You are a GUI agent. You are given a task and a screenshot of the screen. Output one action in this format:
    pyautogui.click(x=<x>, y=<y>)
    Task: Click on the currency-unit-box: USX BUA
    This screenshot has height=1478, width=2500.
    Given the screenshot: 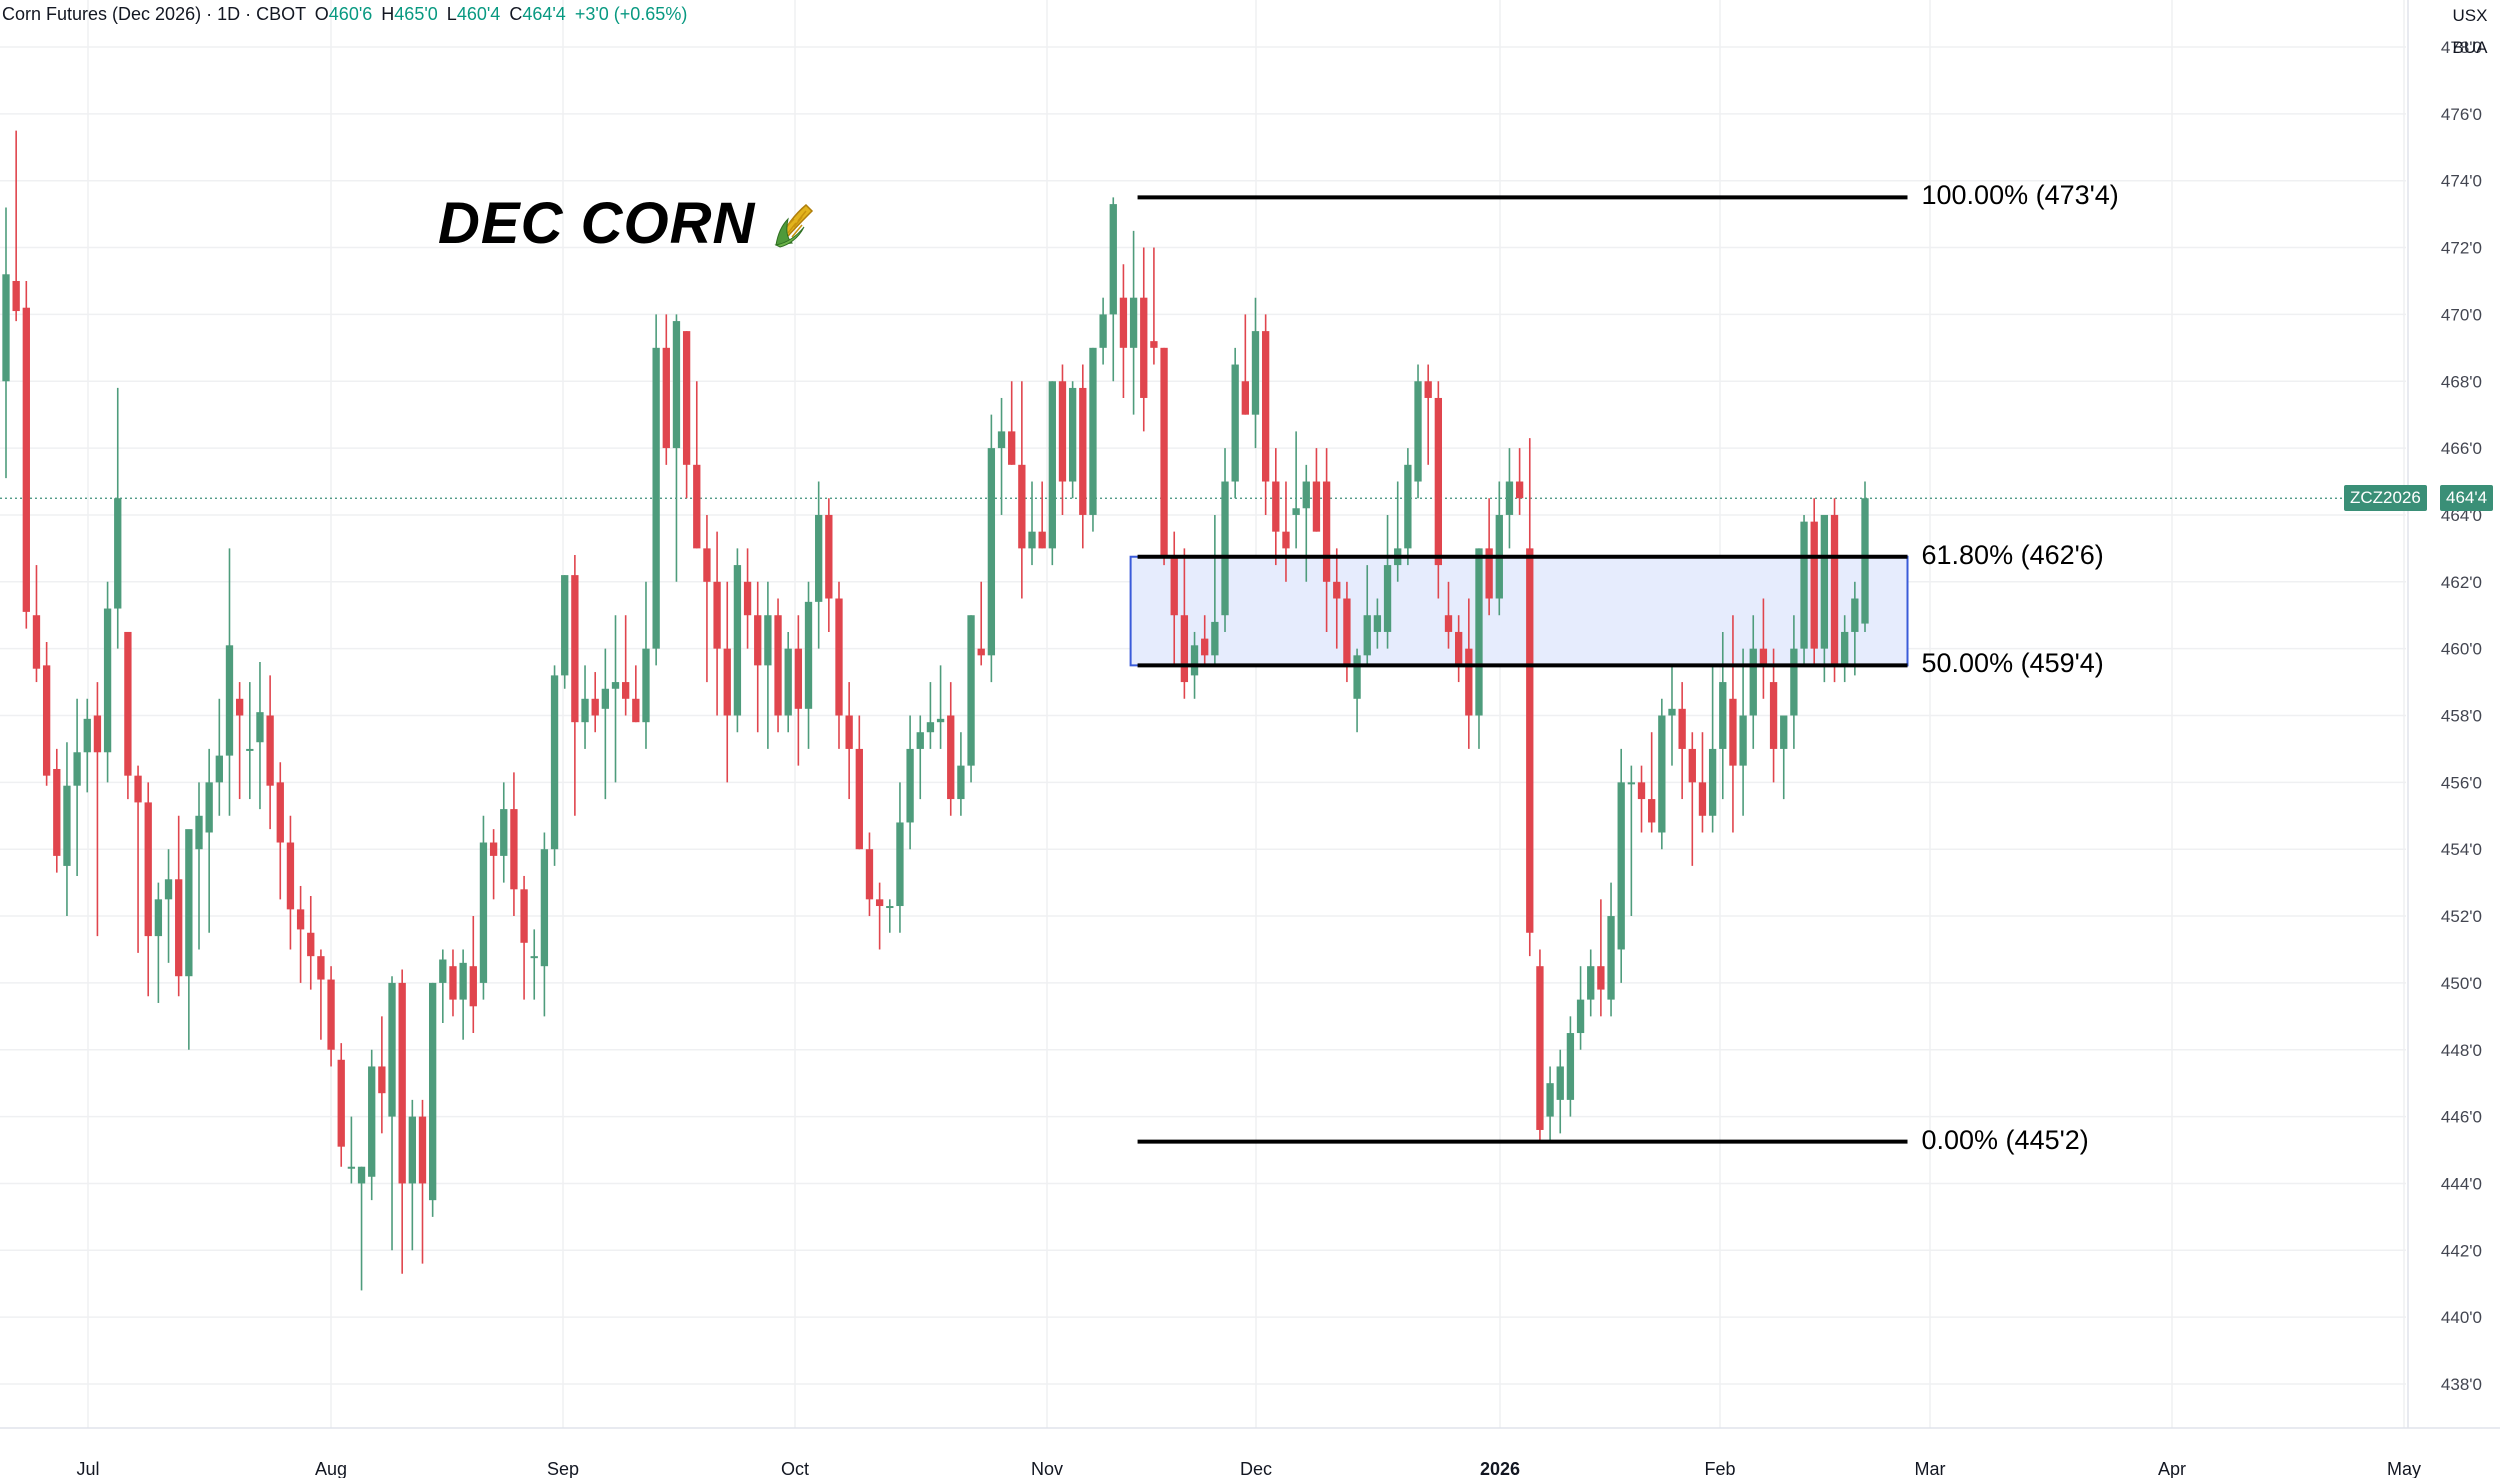 What is the action you would take?
    pyautogui.click(x=2470, y=37)
    